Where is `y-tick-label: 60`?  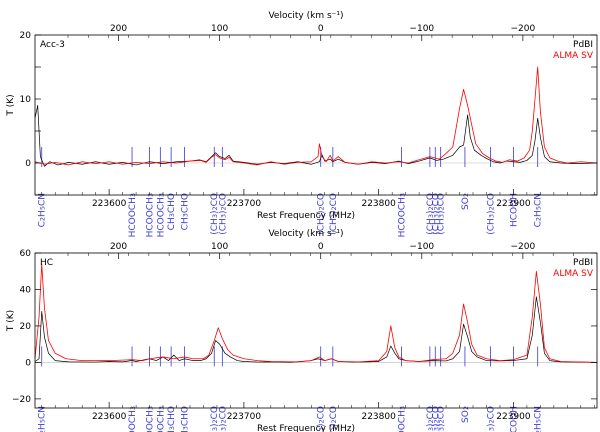
y-tick-label: 60 is located at coordinates (26, 254).